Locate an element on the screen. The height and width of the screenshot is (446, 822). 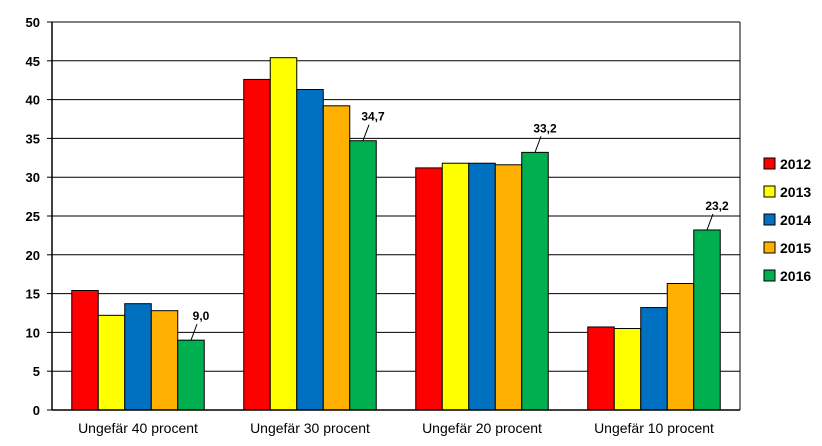
legend-swatch-2013 is located at coordinates (769, 191).